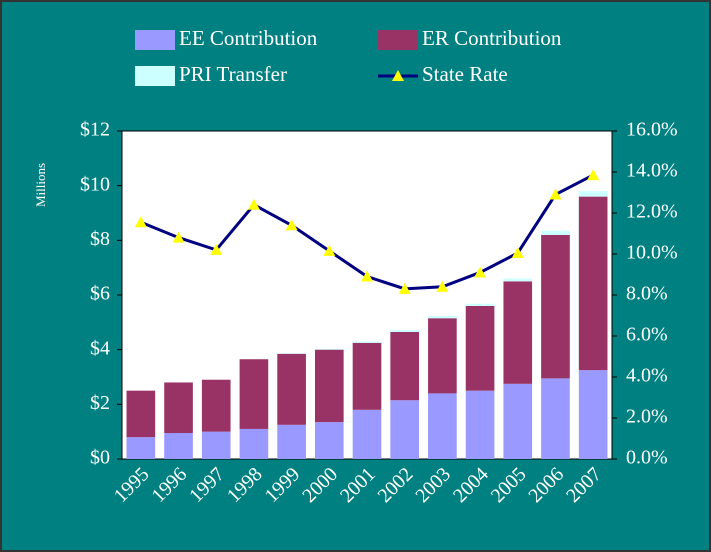  What do you see at coordinates (652, 130) in the screenshot?
I see `y2-tick-label: 16.0%` at bounding box center [652, 130].